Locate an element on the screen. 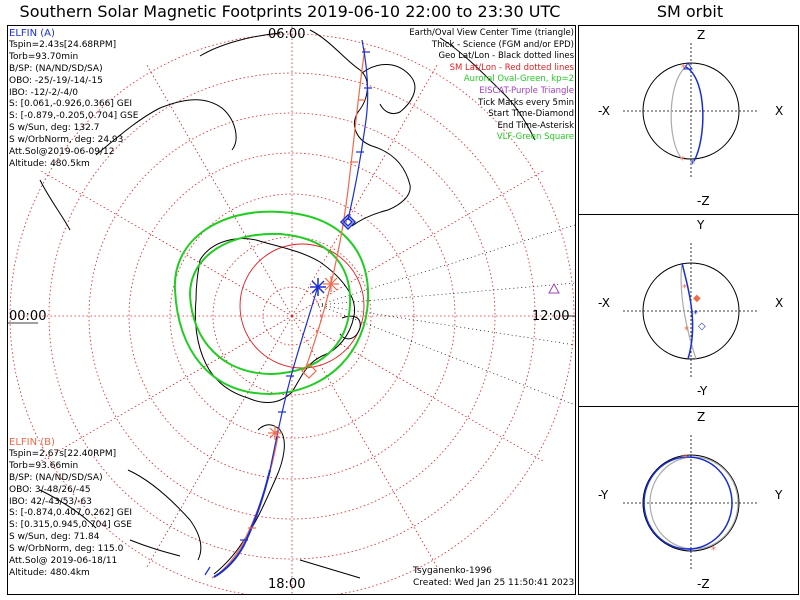 The height and width of the screenshot is (600, 800). elfin-b-line: S: [-0.874,0.407,0.262] GEI is located at coordinates (71, 513).